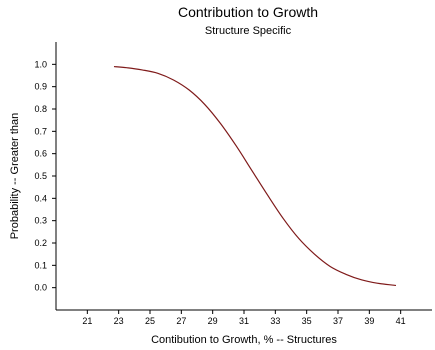 The height and width of the screenshot is (350, 435). I want to click on y-tick-label: 0.2, so click(40, 243).